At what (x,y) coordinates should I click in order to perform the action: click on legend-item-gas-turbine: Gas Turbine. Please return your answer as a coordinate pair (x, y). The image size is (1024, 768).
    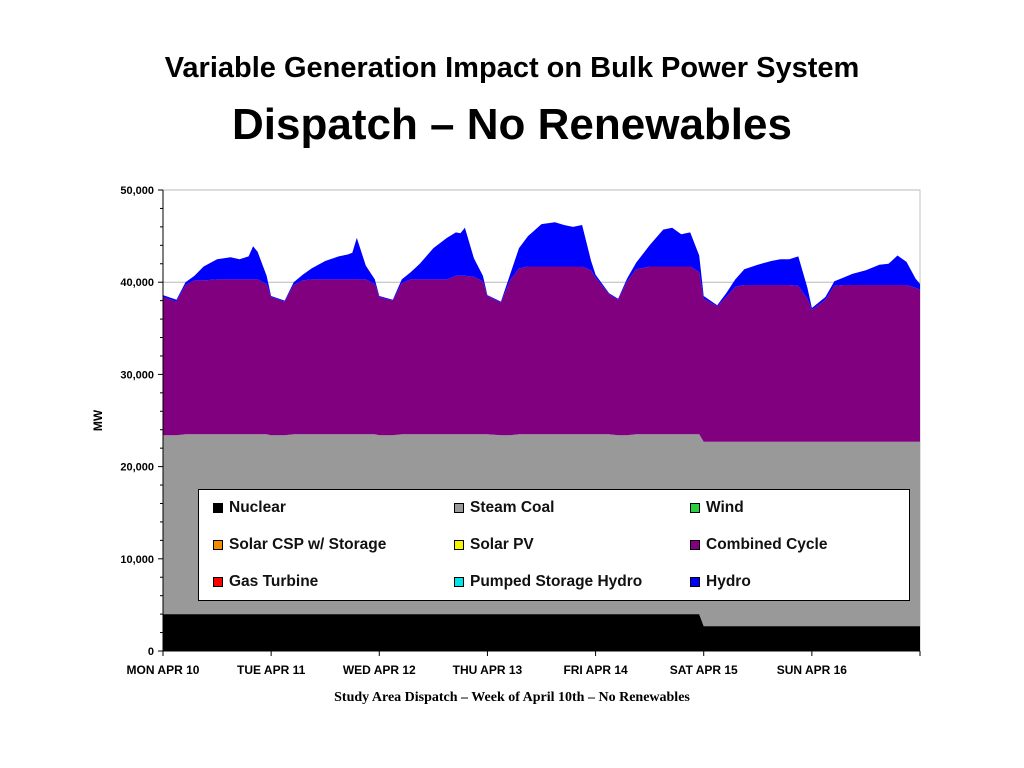
    Looking at the image, I should click on (265, 582).